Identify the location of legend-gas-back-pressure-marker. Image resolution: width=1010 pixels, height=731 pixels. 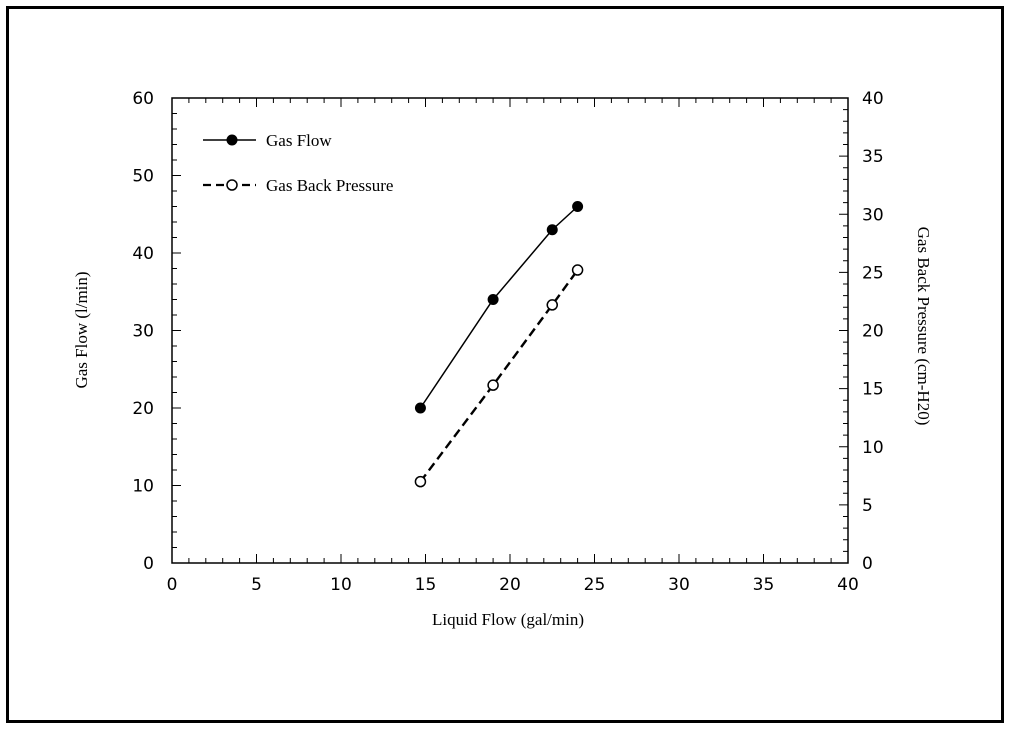
(232, 185).